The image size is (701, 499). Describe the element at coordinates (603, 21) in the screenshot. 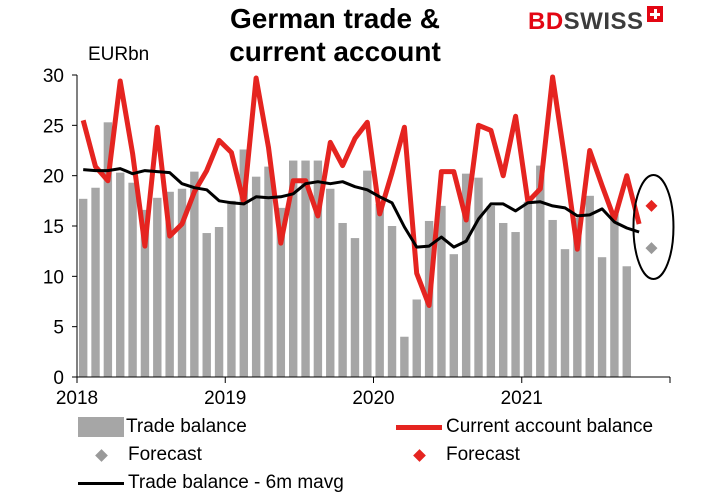

I see `logo-part-swiss: SWISS` at that location.